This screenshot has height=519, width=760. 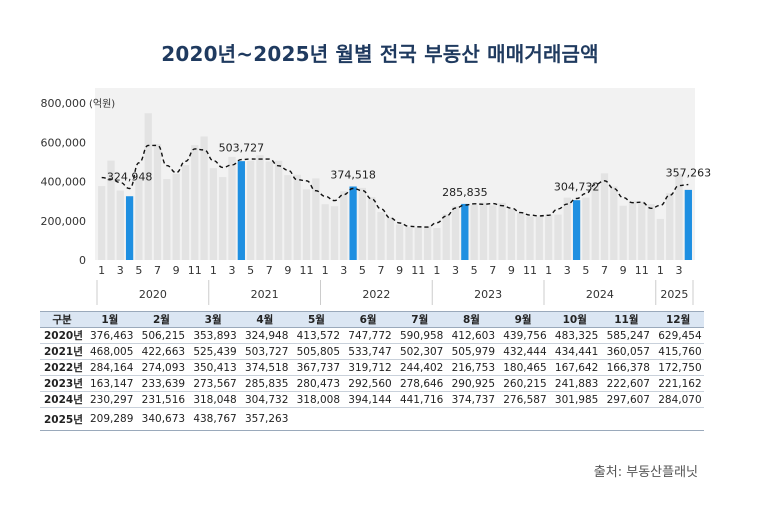 What do you see at coordinates (368, 367) in the screenshot?
I see `table-cell: 319,712` at bounding box center [368, 367].